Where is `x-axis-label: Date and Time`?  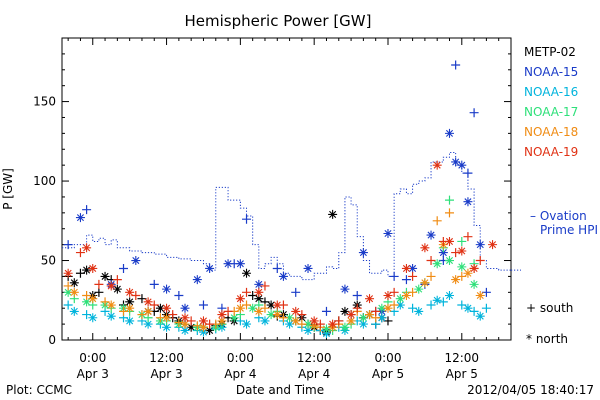 x-axis-label: Date and Time is located at coordinates (280, 390).